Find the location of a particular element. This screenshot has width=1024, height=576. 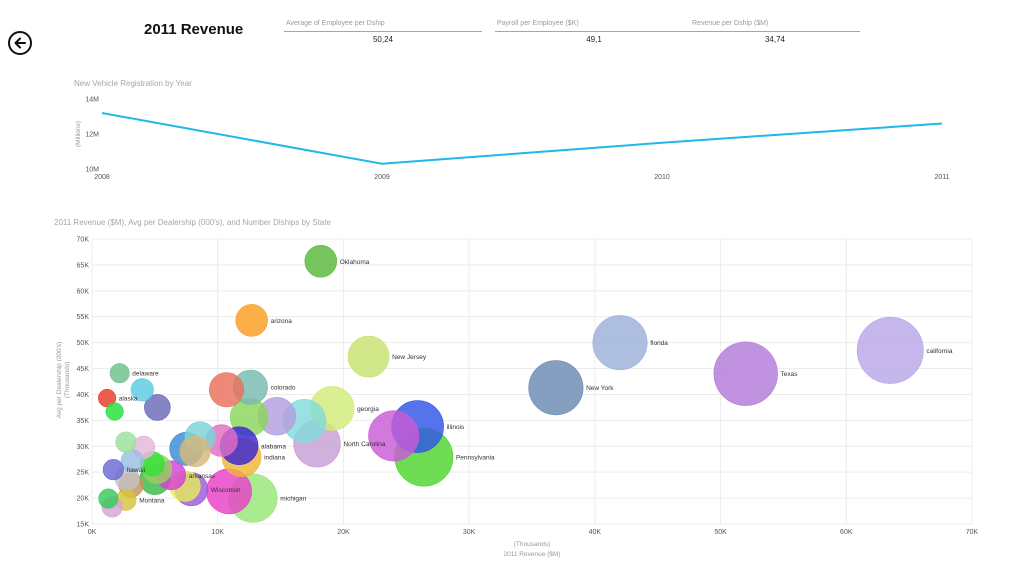

y-tick-label: 15K is located at coordinates (83, 525).